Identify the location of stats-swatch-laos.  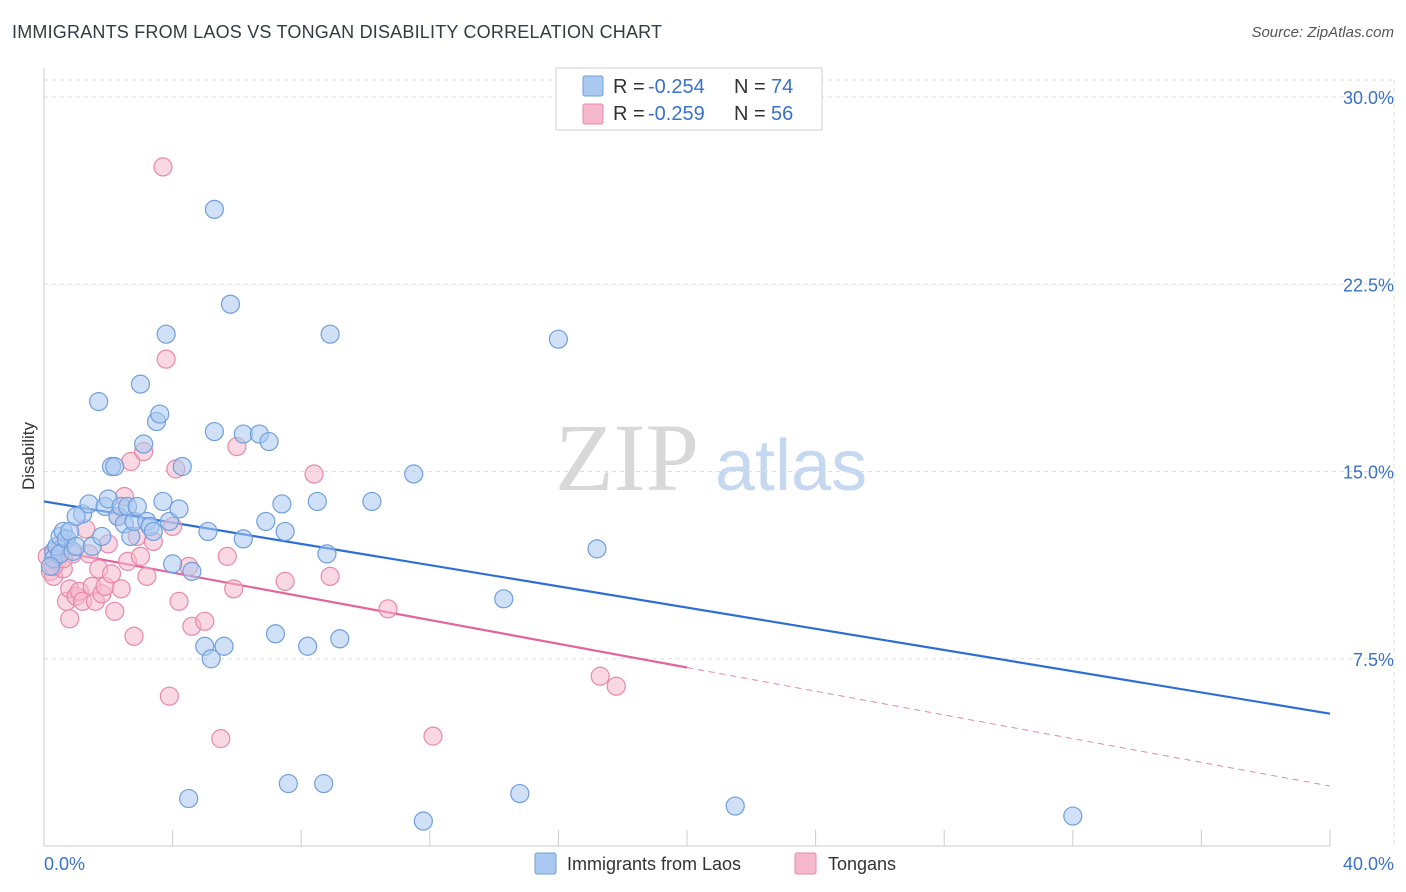
(593, 86).